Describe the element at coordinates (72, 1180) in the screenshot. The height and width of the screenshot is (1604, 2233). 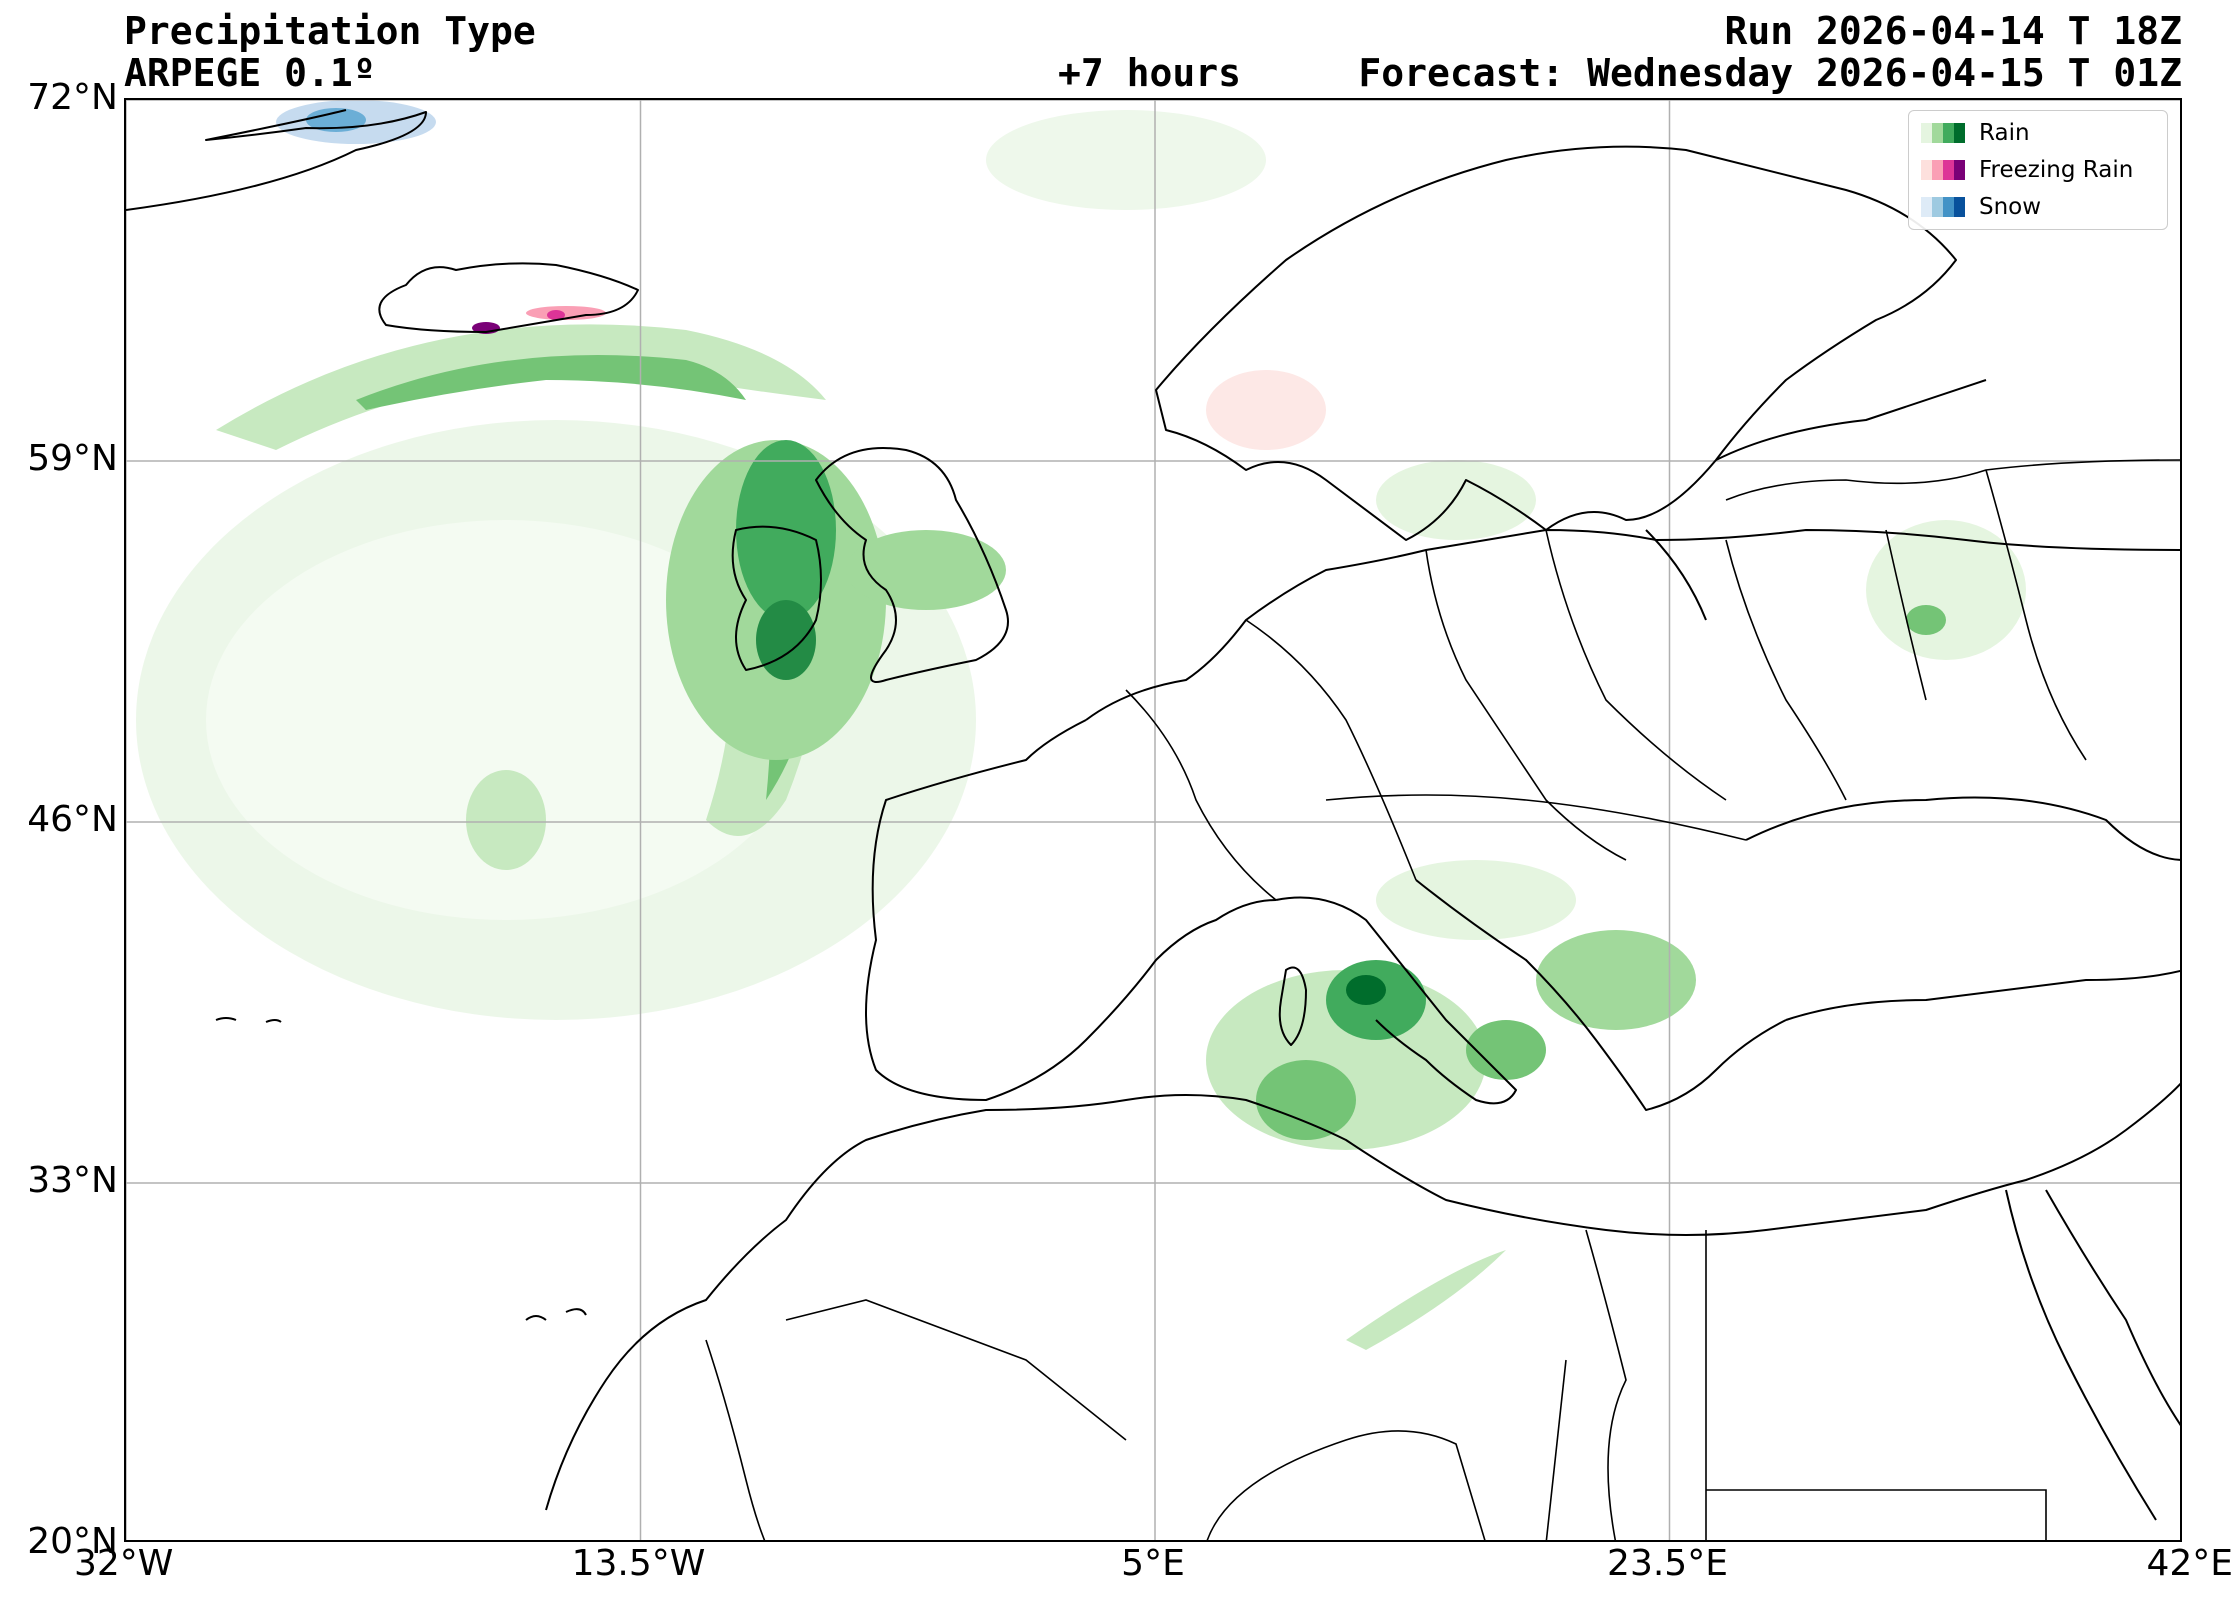
I see `lat-tick-label: 33°N` at that location.